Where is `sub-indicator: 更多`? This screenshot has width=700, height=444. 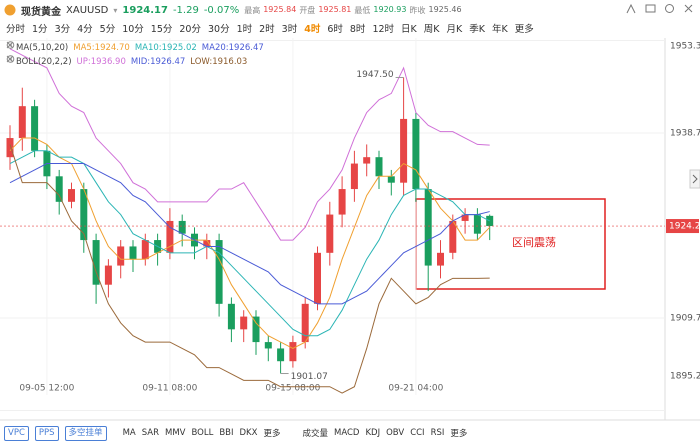
sub-indicator: 更多 is located at coordinates (459, 434).